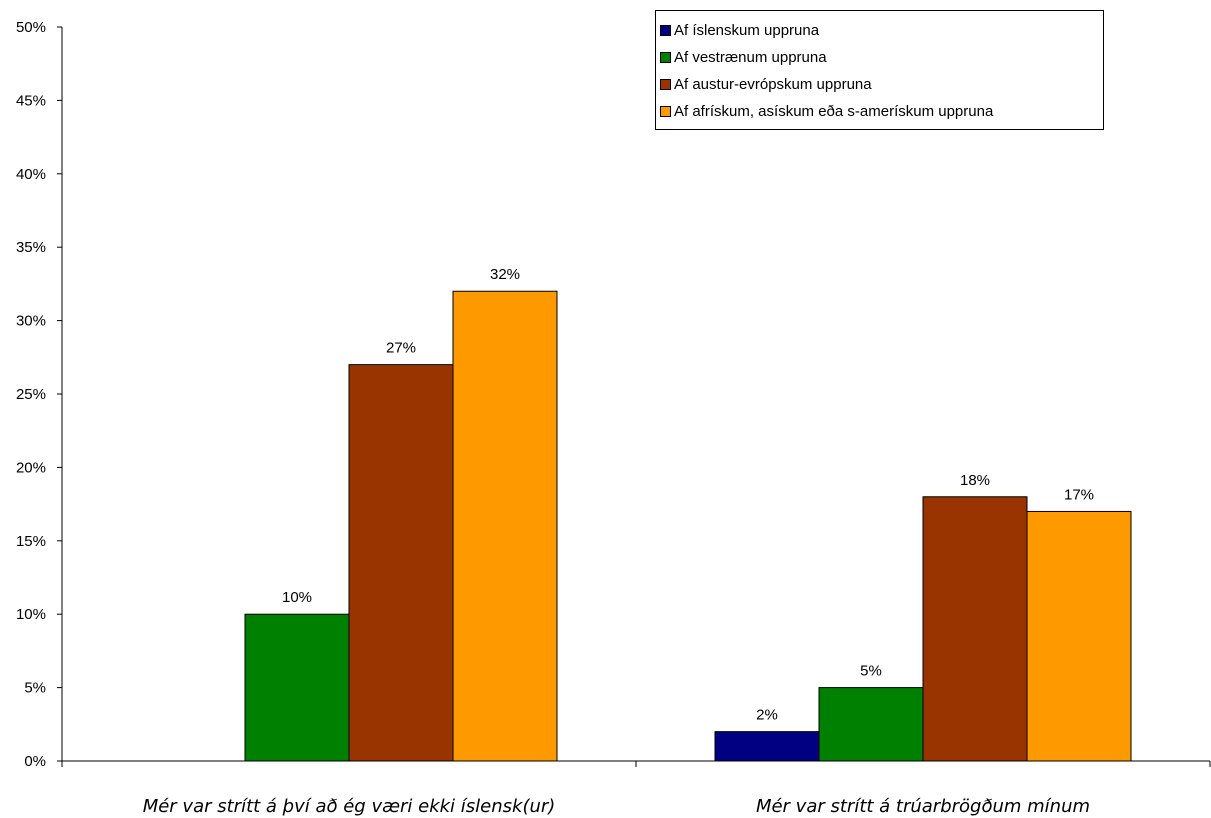  Describe the element at coordinates (871, 724) in the screenshot. I see `bar-s1-c1` at that location.